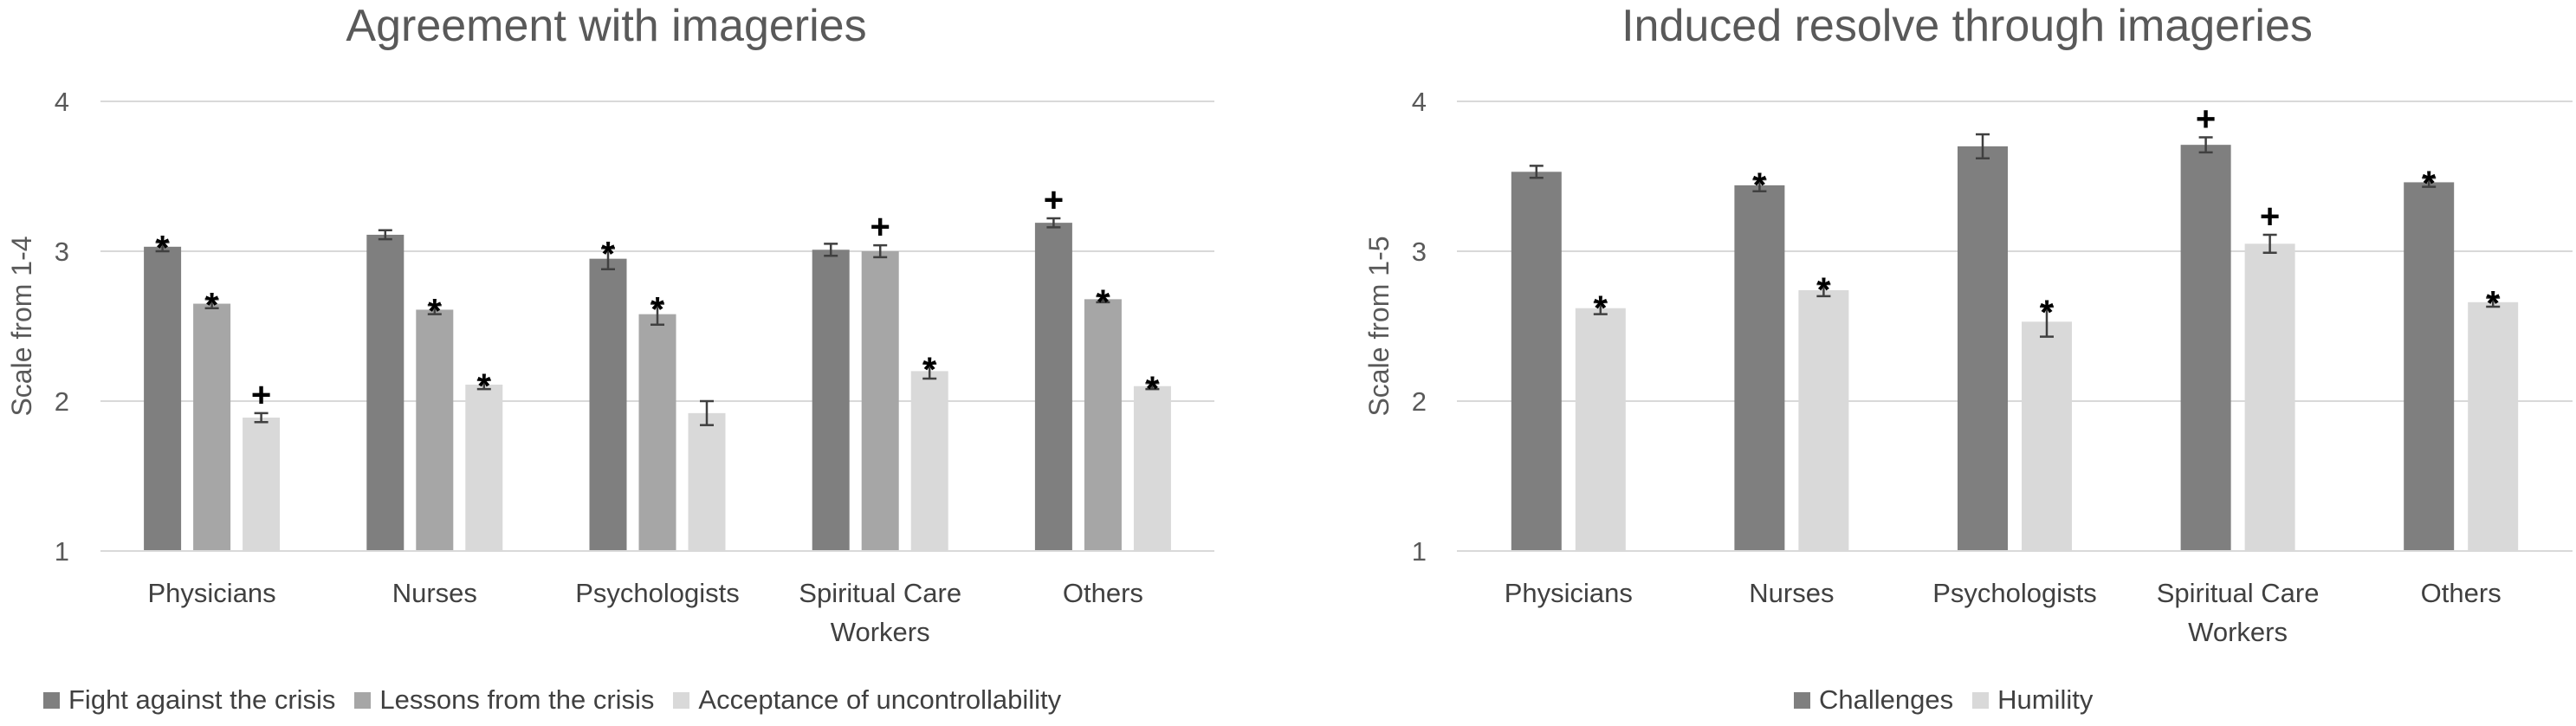 The image size is (2576, 726). What do you see at coordinates (62, 252) in the screenshot?
I see `agreement-ytick-label: 3` at bounding box center [62, 252].